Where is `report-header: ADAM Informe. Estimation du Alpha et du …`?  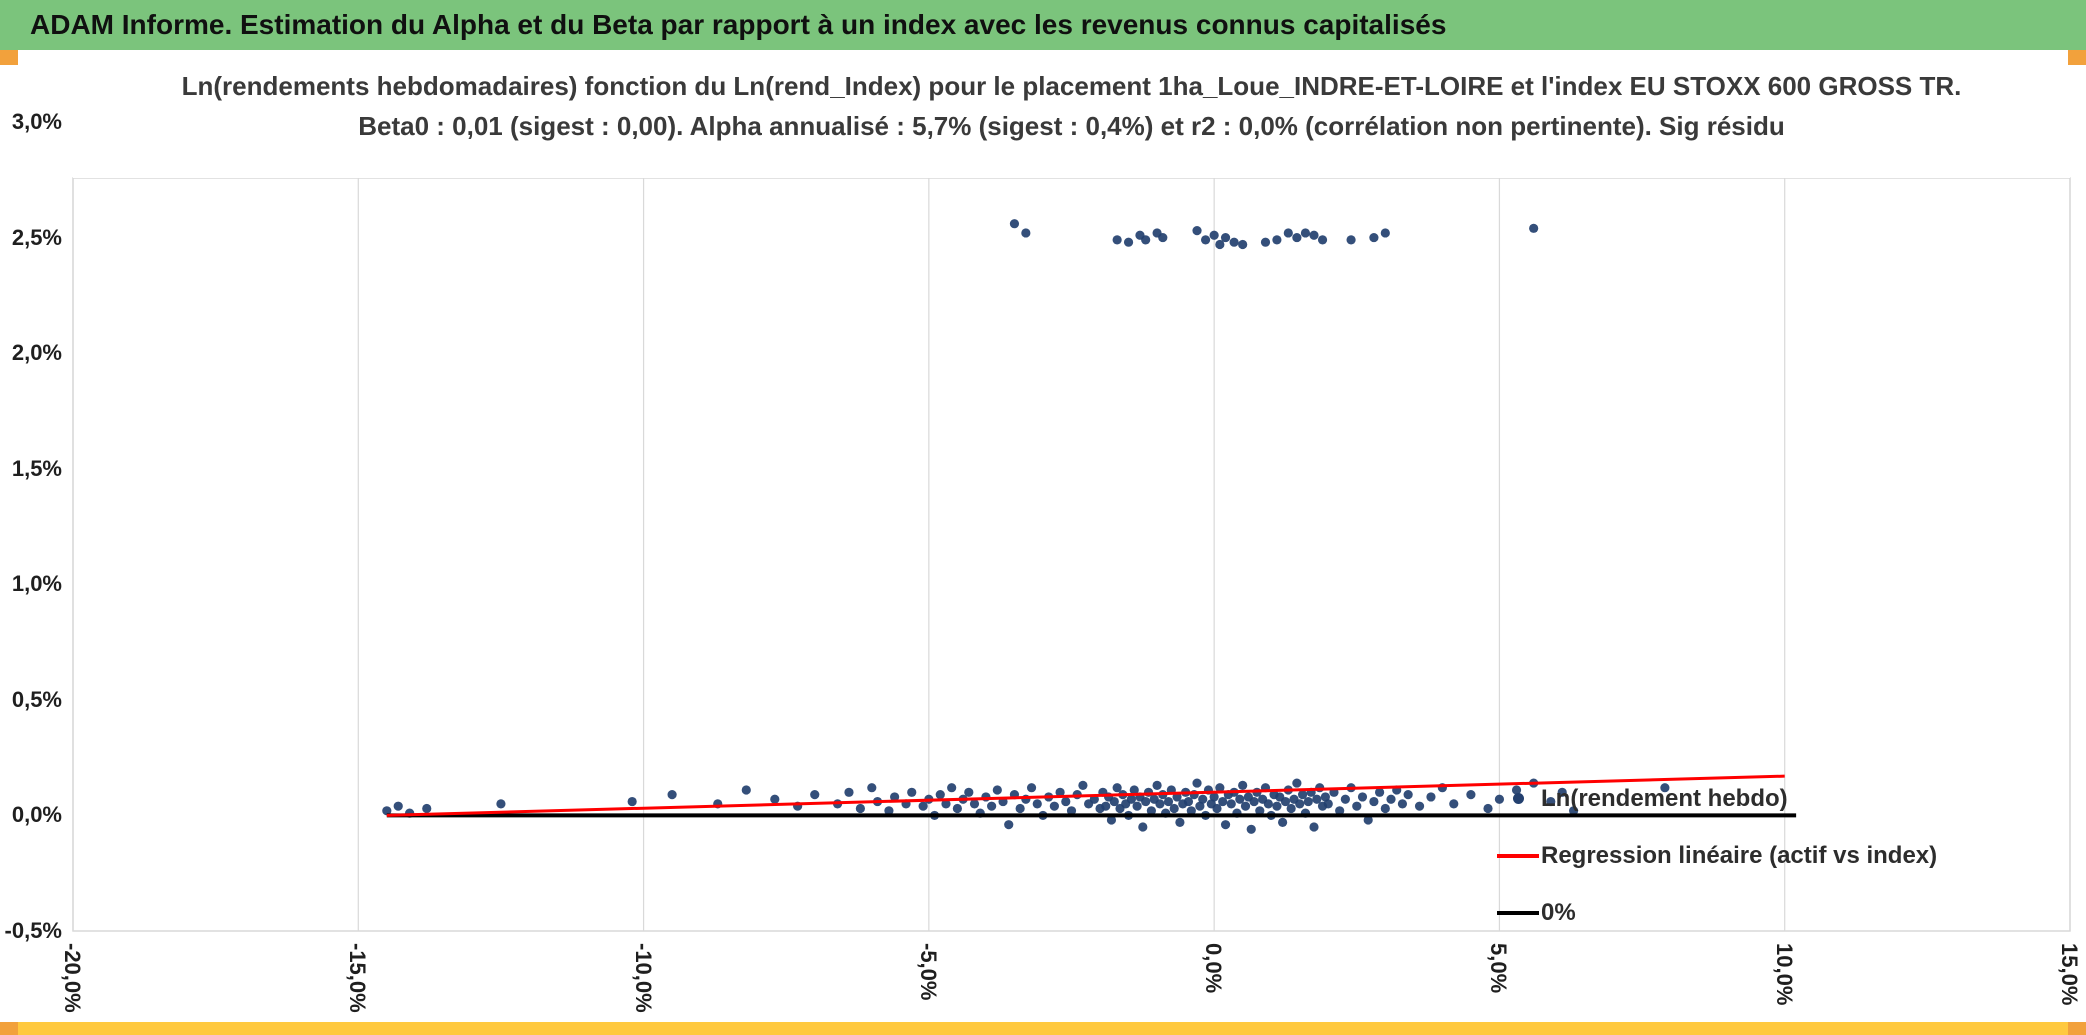
report-header: ADAM Informe. Estimation du Alpha et du … is located at coordinates (1043, 25).